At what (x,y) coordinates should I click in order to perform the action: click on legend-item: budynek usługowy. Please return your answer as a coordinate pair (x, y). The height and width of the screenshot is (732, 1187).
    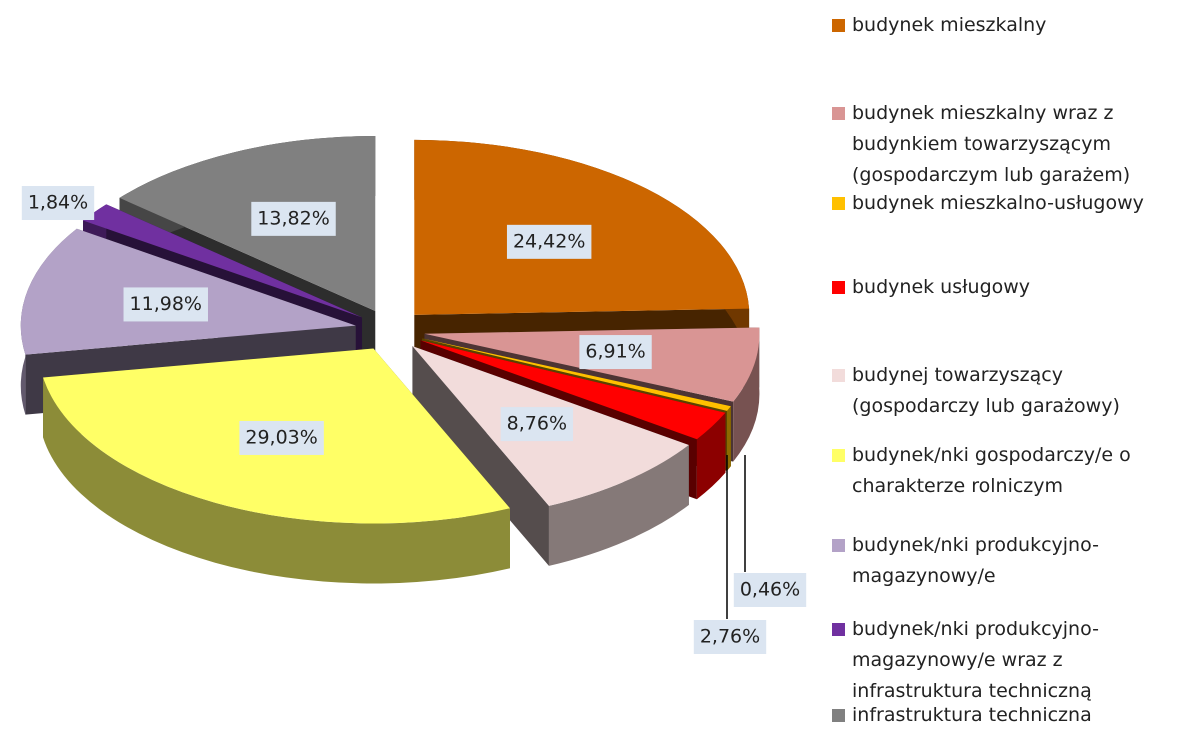
    Looking at the image, I should click on (1009, 287).